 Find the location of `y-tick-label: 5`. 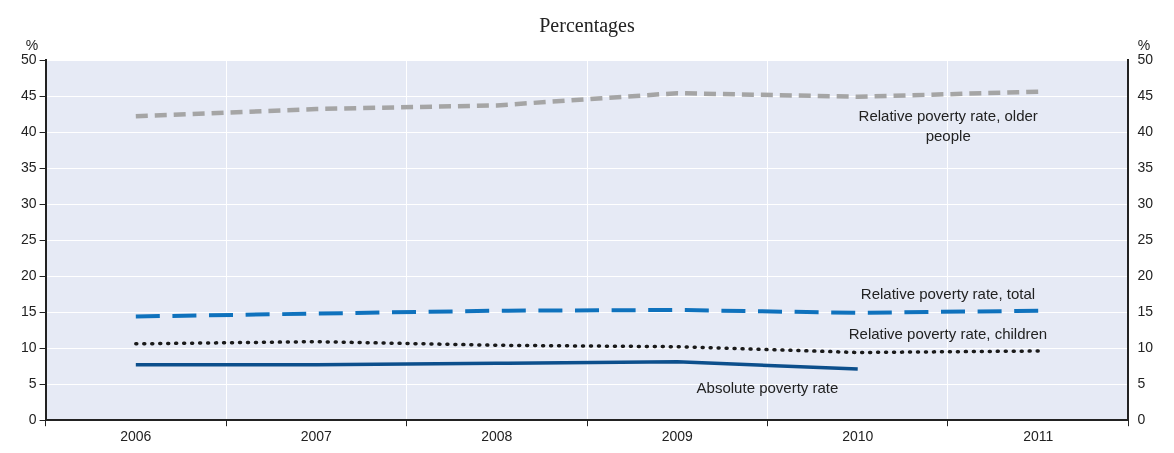

y-tick-label: 5 is located at coordinates (32, 383).